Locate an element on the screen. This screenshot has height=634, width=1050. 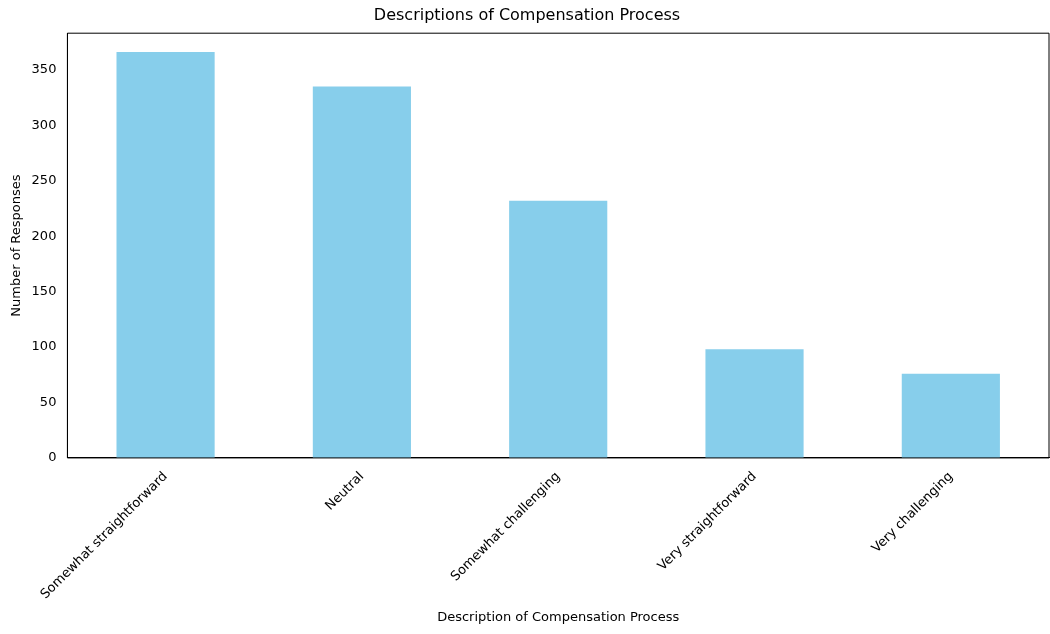
y-tick-label: 200 is located at coordinates (44, 235).